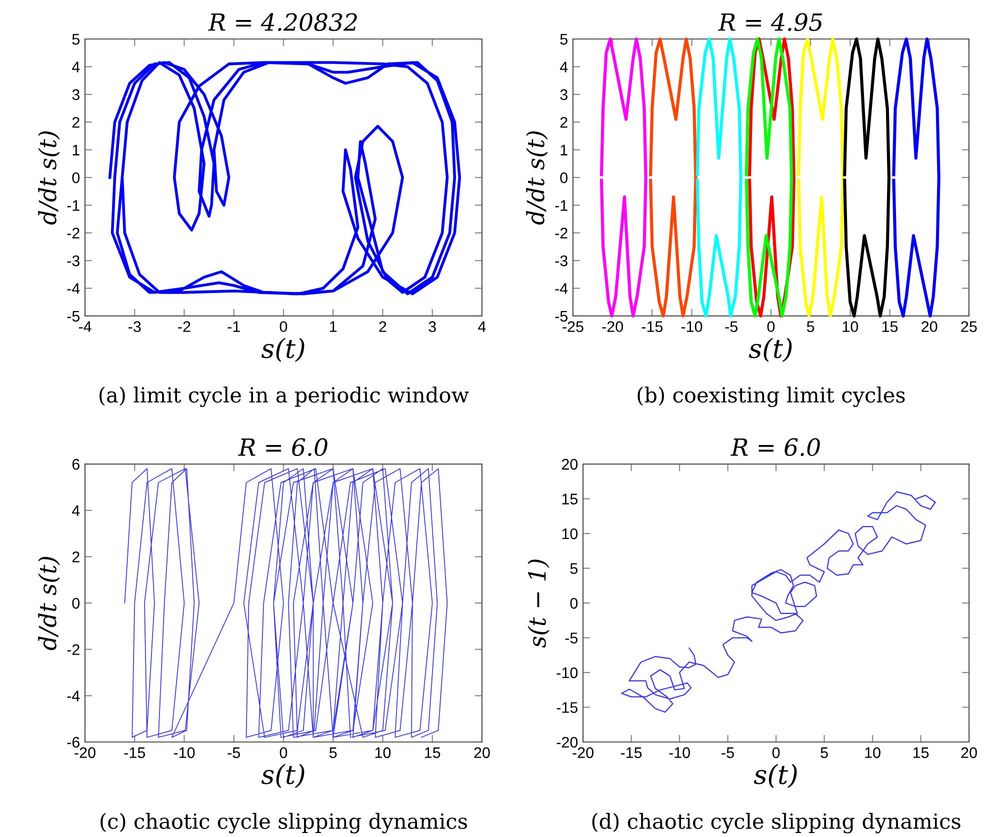 The width and height of the screenshot is (986, 837). Describe the element at coordinates (432, 326) in the screenshot. I see `x-tick-label: 3` at that location.